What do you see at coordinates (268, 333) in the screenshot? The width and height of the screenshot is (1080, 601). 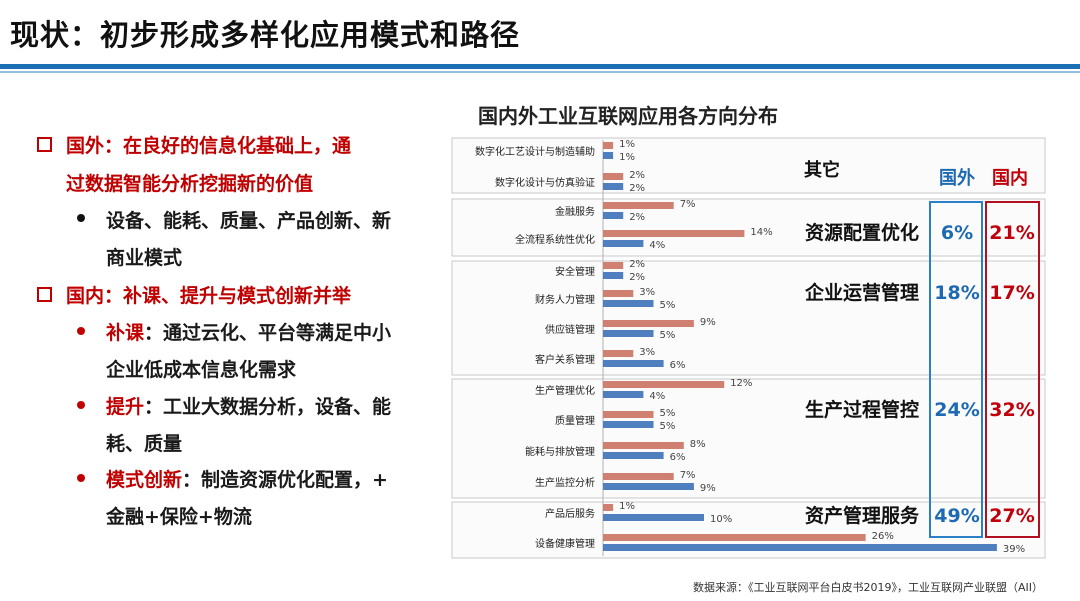 I see `bullet-text: ：通过云化、平台等满足中小` at bounding box center [268, 333].